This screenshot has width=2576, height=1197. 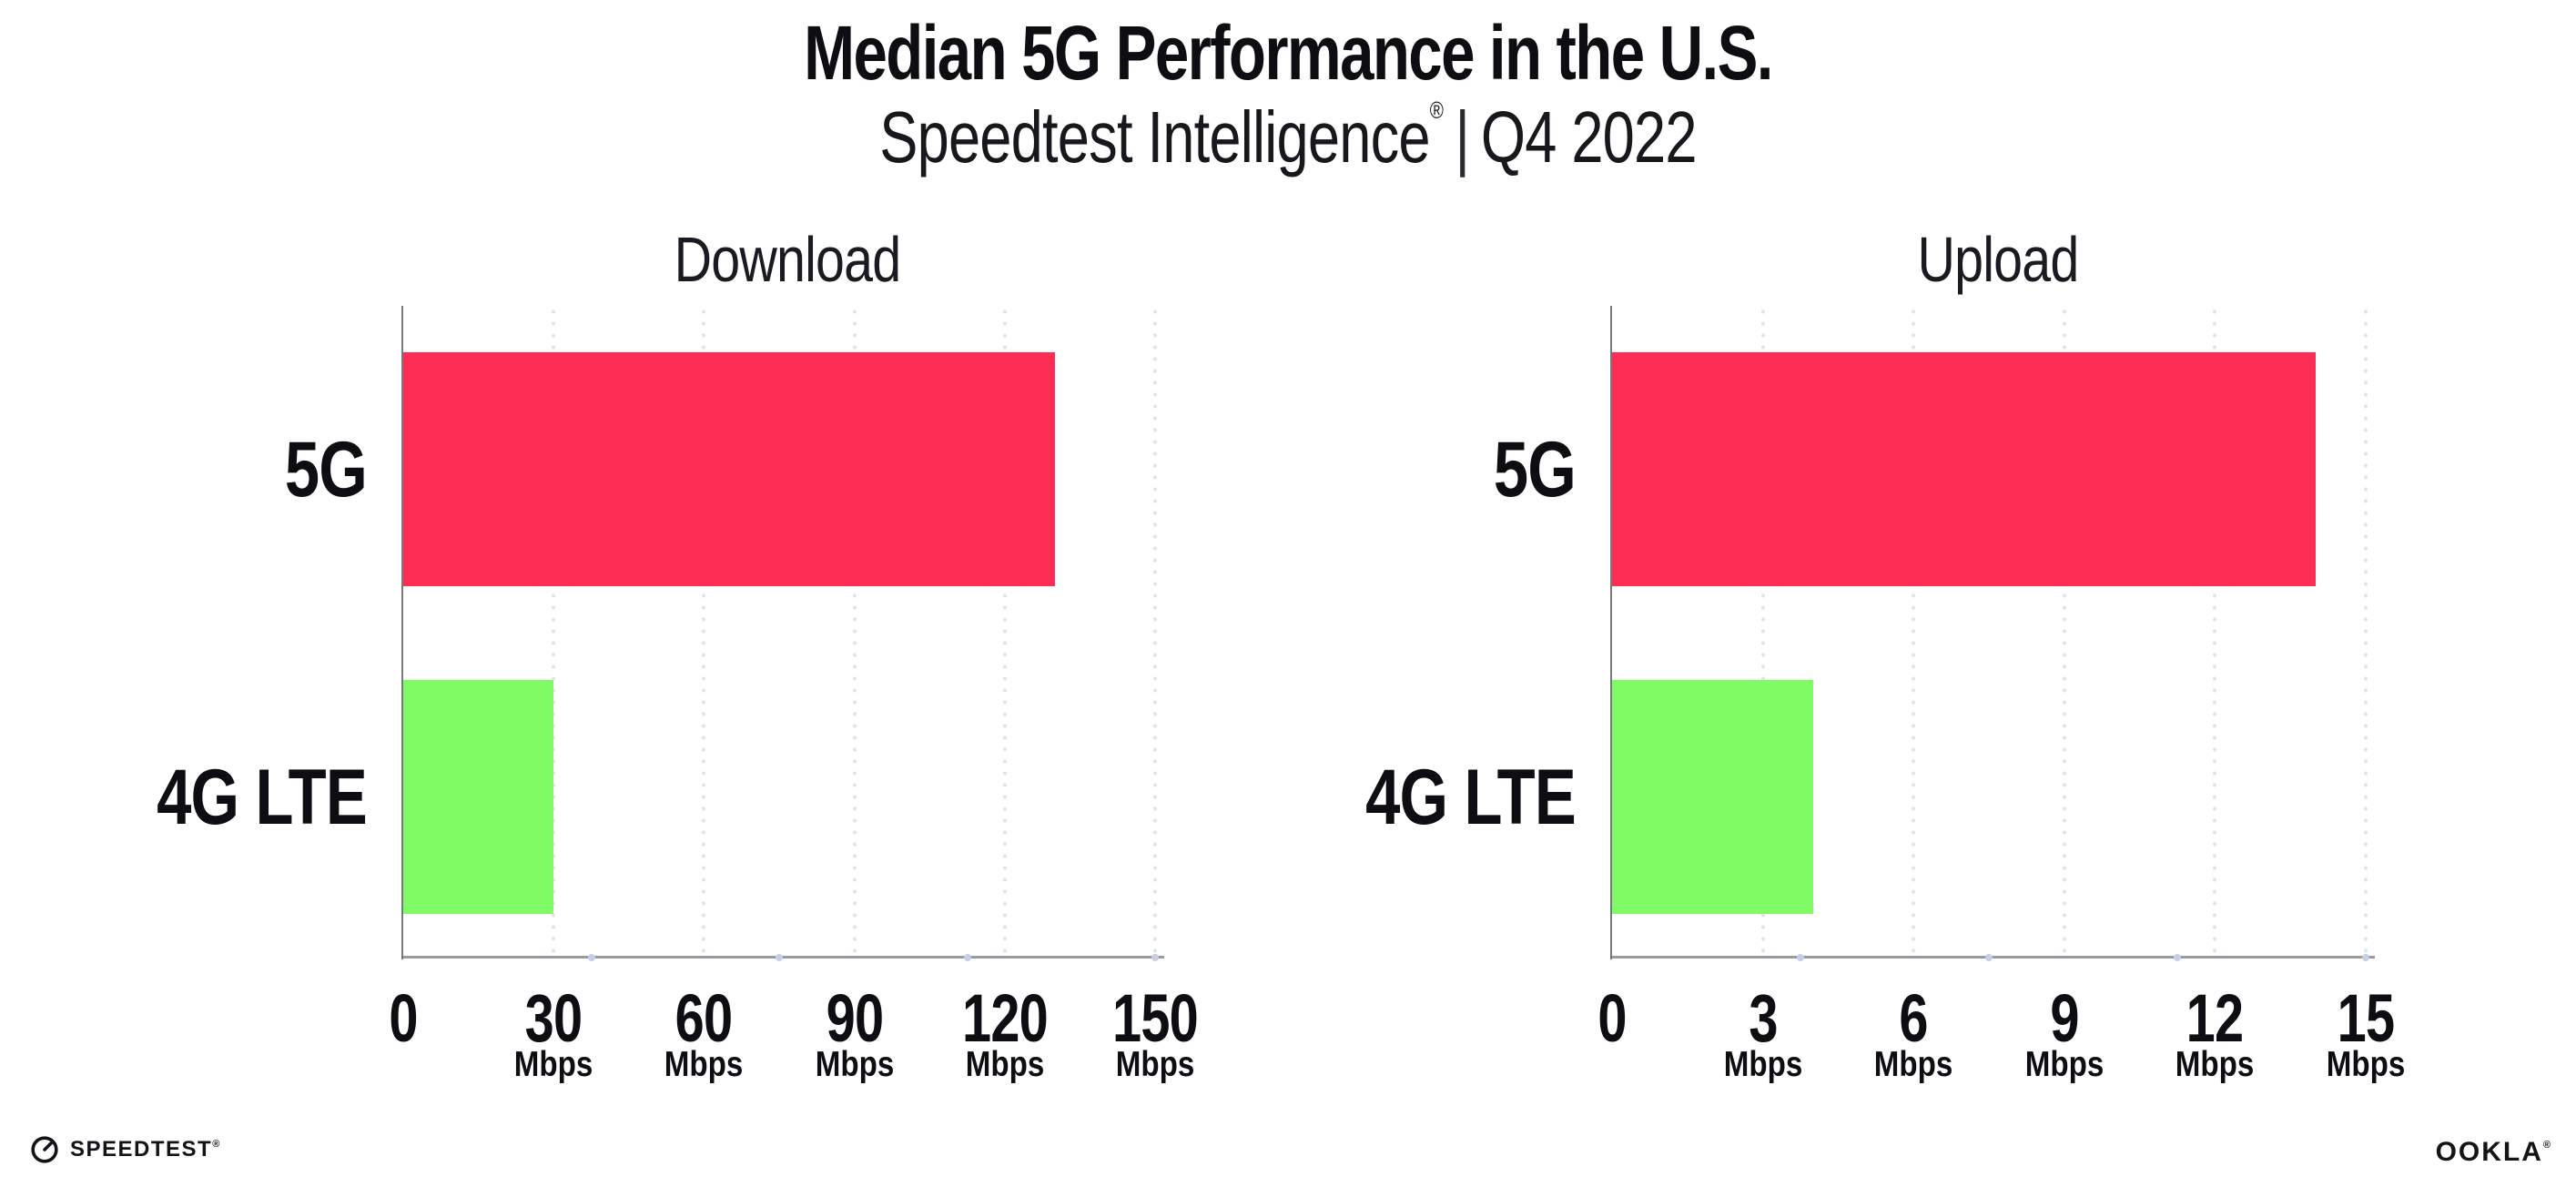 What do you see at coordinates (854, 1018) in the screenshot?
I see `tick-label-90-download: 90` at bounding box center [854, 1018].